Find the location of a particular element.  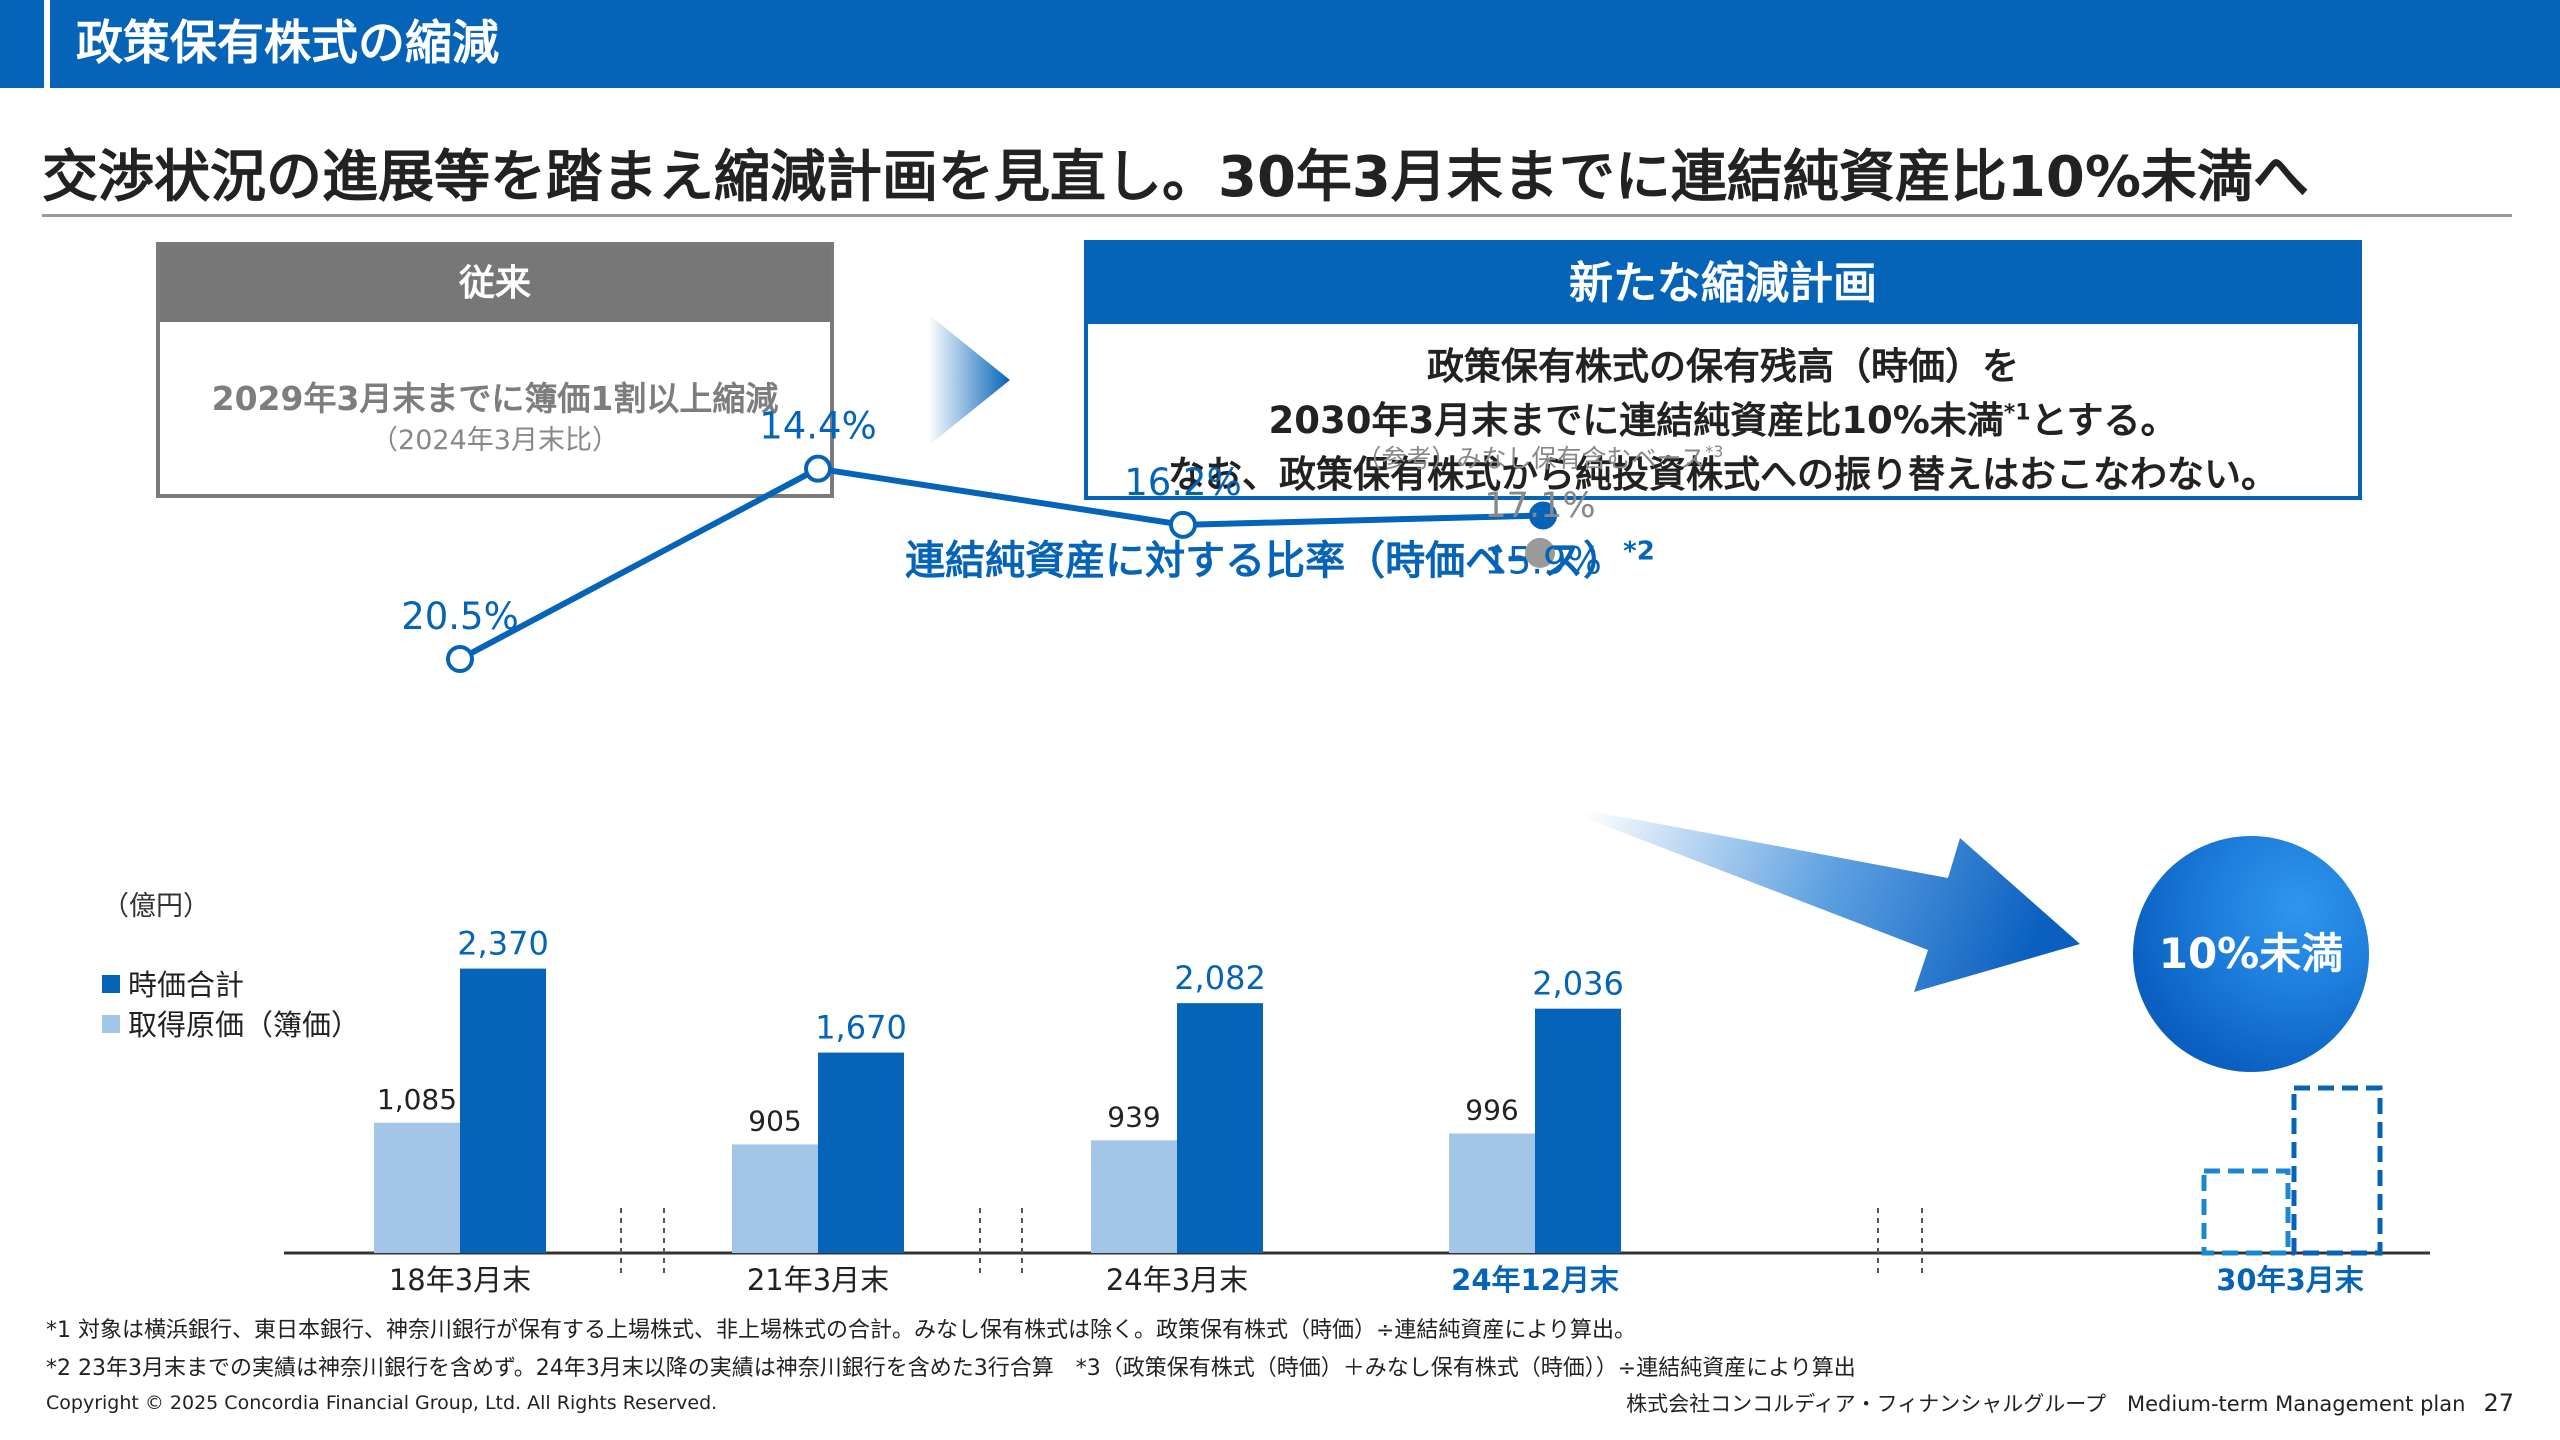

new-plan-line2-main: 2030年3月末までに連結純資産比10%未満 is located at coordinates (1636, 420).